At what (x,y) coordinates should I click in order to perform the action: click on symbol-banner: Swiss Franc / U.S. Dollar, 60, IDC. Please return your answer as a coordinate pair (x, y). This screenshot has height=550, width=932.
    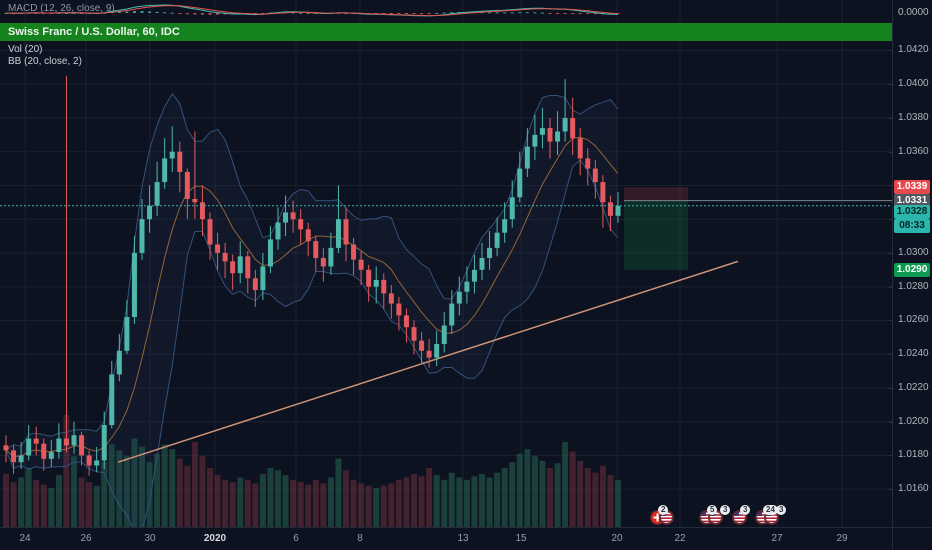
    Looking at the image, I should click on (446, 32).